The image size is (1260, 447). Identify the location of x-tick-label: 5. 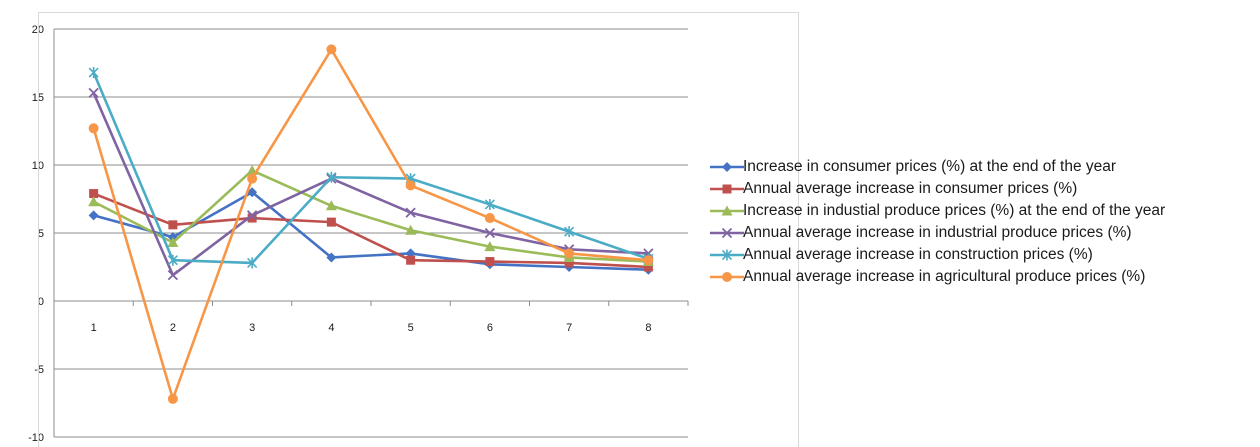
(411, 328).